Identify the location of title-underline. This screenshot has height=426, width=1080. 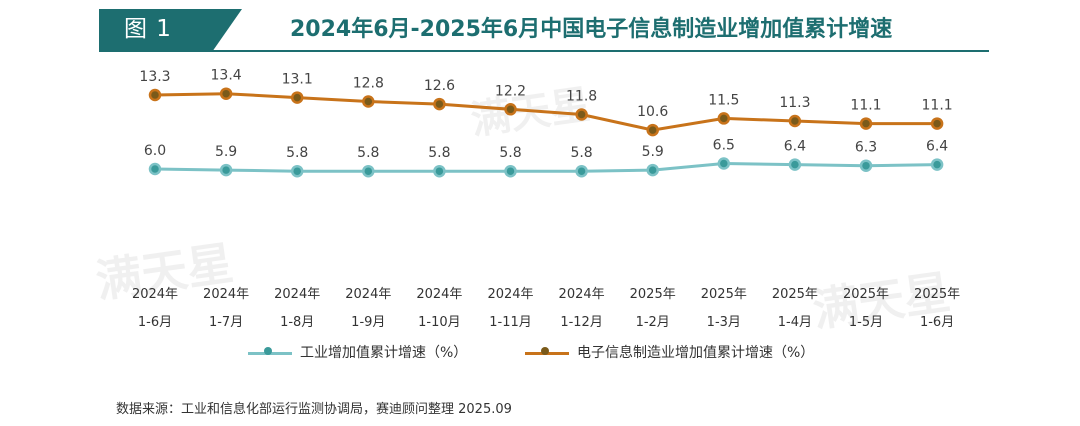
(544, 30).